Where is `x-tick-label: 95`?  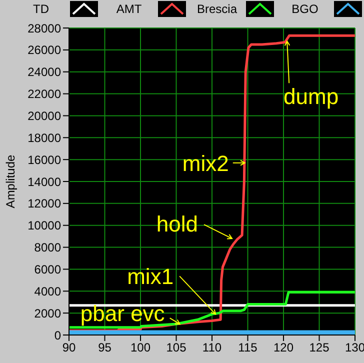
x-tick-label: 95 is located at coordinates (105, 347).